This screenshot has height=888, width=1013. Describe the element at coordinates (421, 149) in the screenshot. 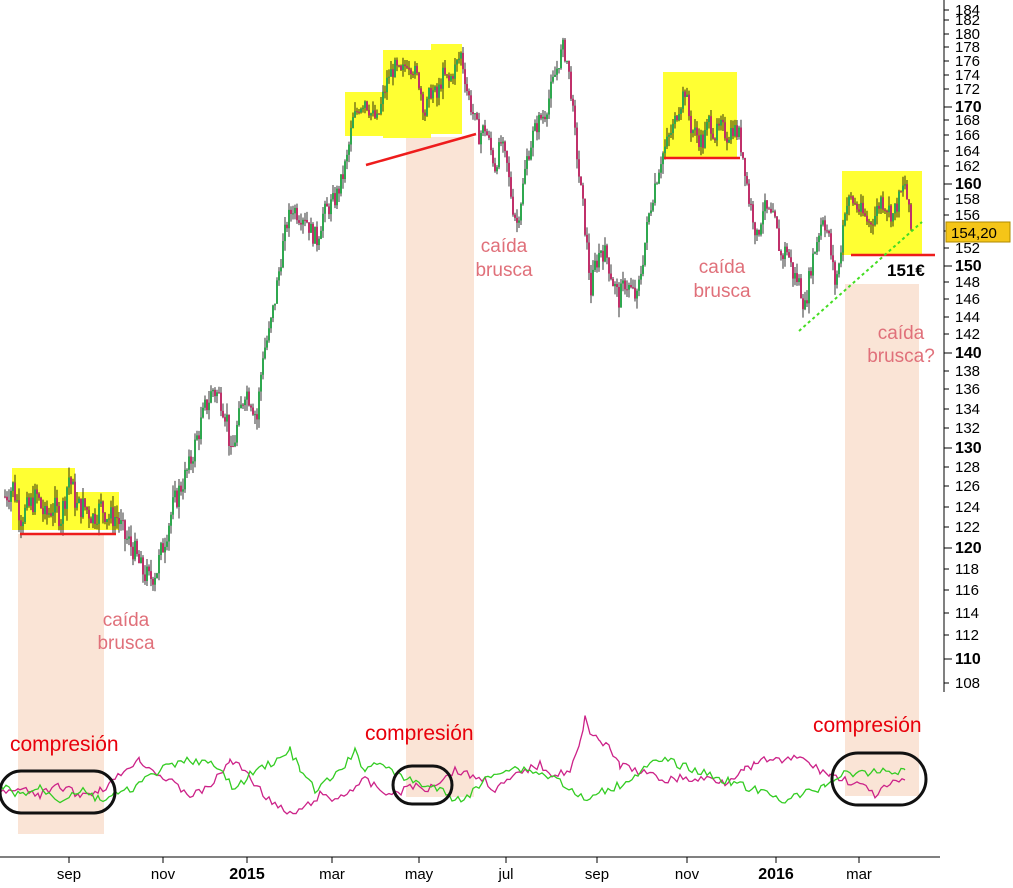

I see `support-line` at that location.